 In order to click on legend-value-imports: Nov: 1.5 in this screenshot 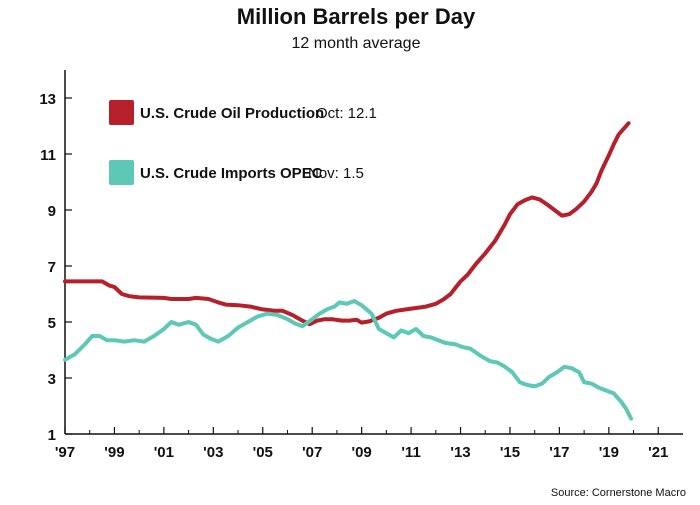, I will do `click(336, 173)`.